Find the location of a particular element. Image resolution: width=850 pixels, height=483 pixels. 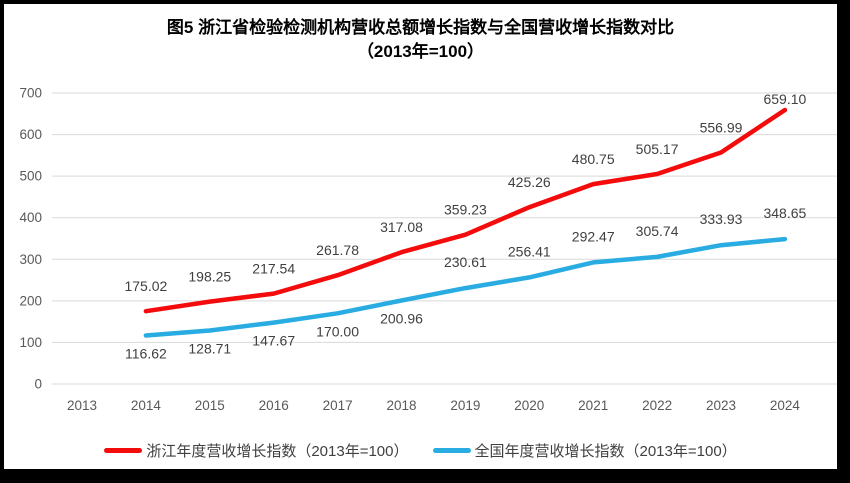

data-label: 292.47 is located at coordinates (593, 236).